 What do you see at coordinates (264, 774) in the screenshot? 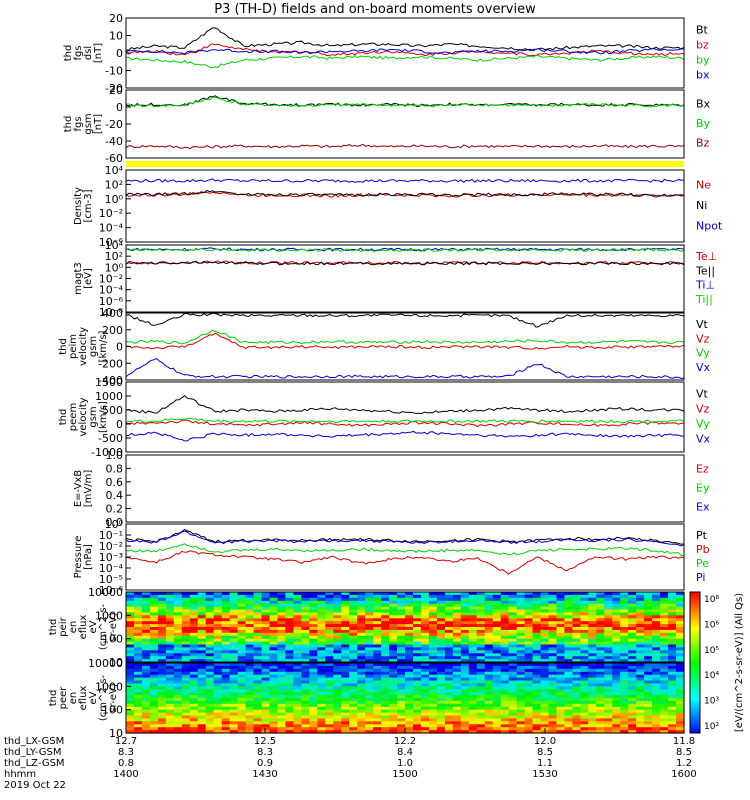
I see `x-axis-tick-value: 1430` at bounding box center [264, 774].